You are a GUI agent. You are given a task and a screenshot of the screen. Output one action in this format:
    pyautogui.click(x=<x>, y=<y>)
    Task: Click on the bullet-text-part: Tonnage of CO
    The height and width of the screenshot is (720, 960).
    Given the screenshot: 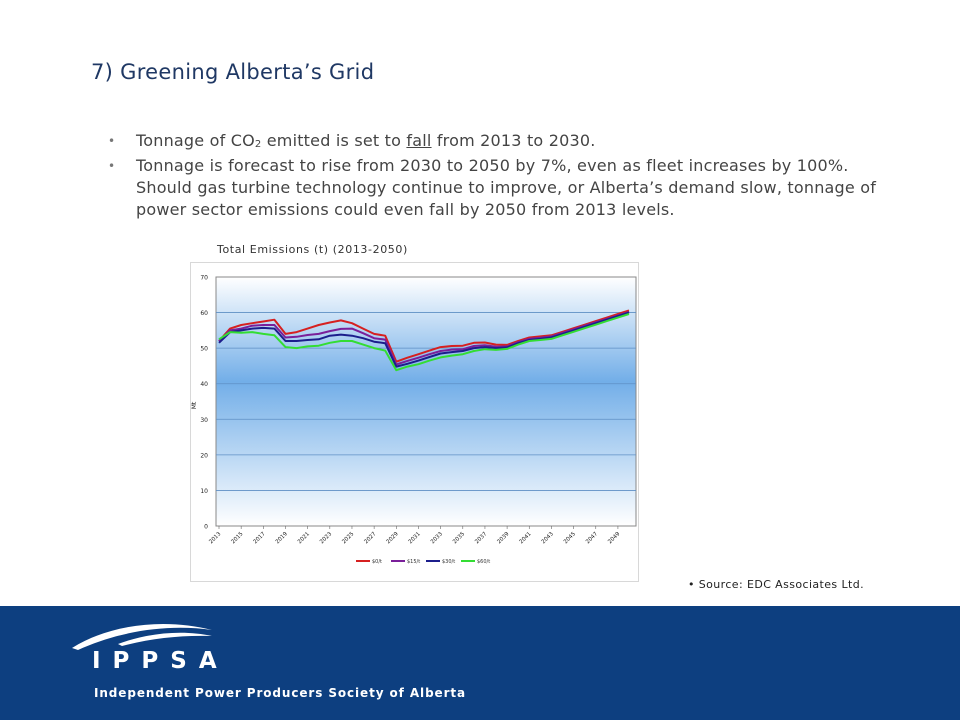 What is the action you would take?
    pyautogui.click(x=195, y=140)
    